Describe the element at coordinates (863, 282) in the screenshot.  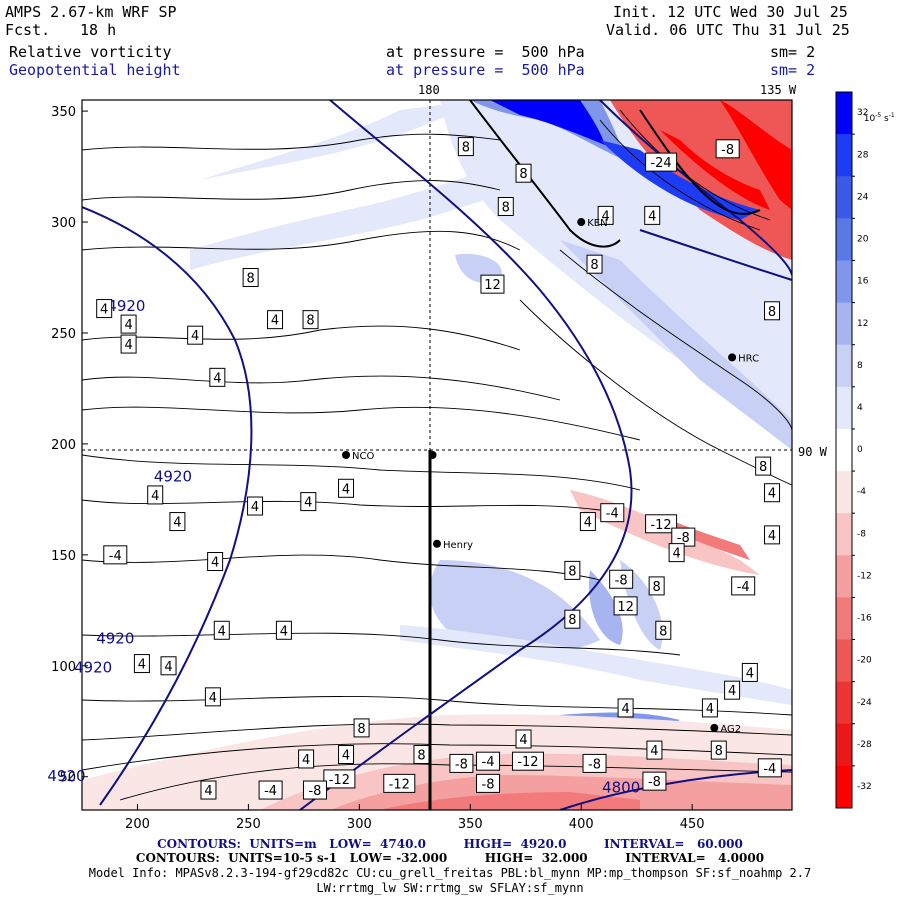
I see `colorbar-level-label: 16` at that location.